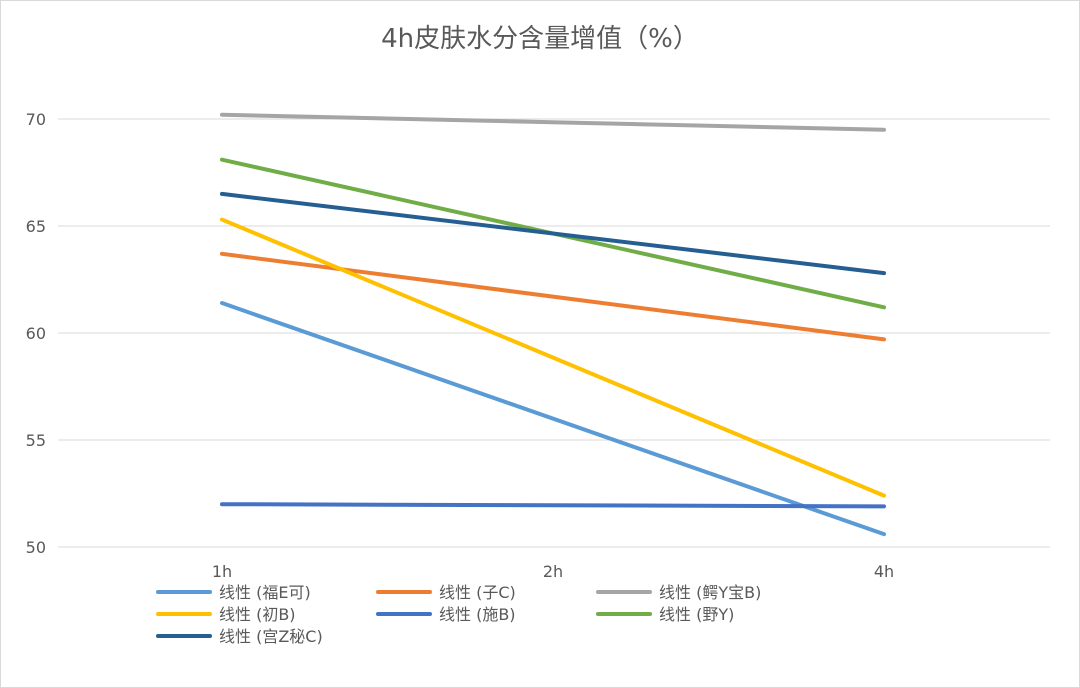 The height and width of the screenshot is (688, 1080). What do you see at coordinates (710, 592) in the screenshot?
I see `legend-label-2: 线性 (鳄Y宝B)` at bounding box center [710, 592].